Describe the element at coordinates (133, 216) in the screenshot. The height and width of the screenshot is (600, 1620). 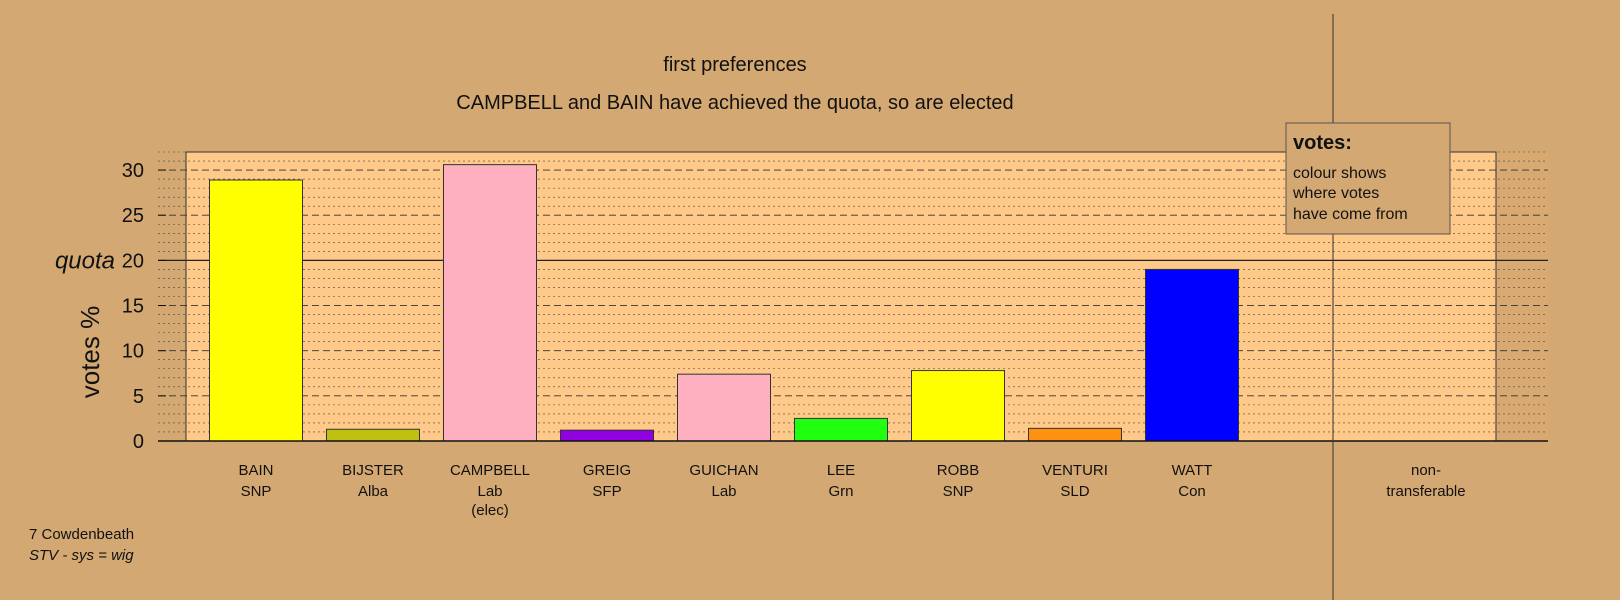
I see `y-tick-label: 25` at that location.